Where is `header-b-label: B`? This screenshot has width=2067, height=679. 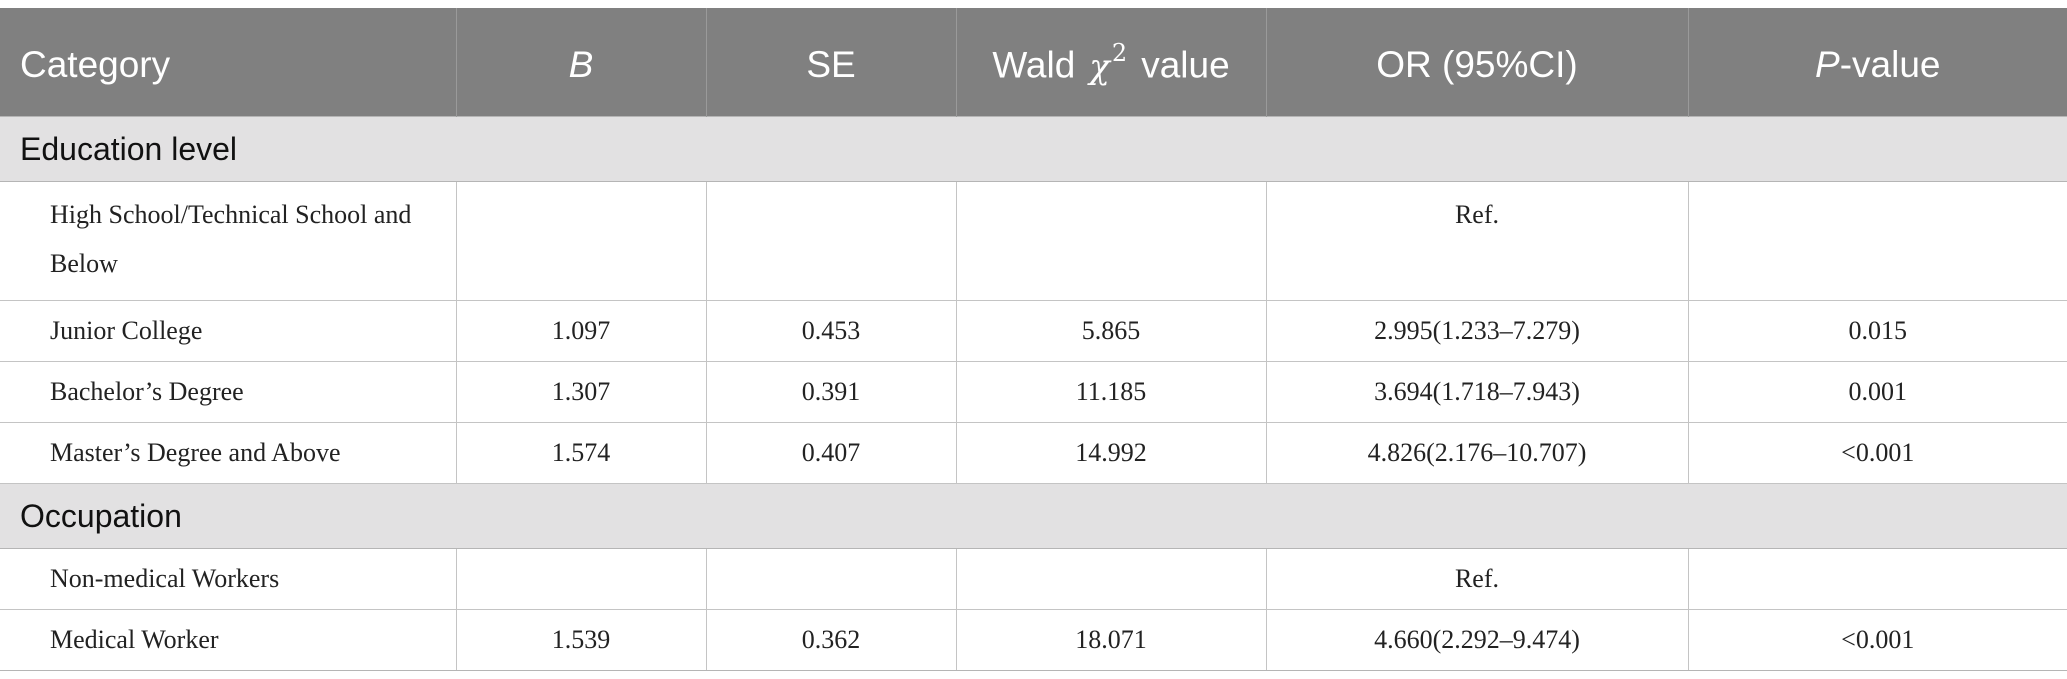 header-b-label: B is located at coordinates (581, 64).